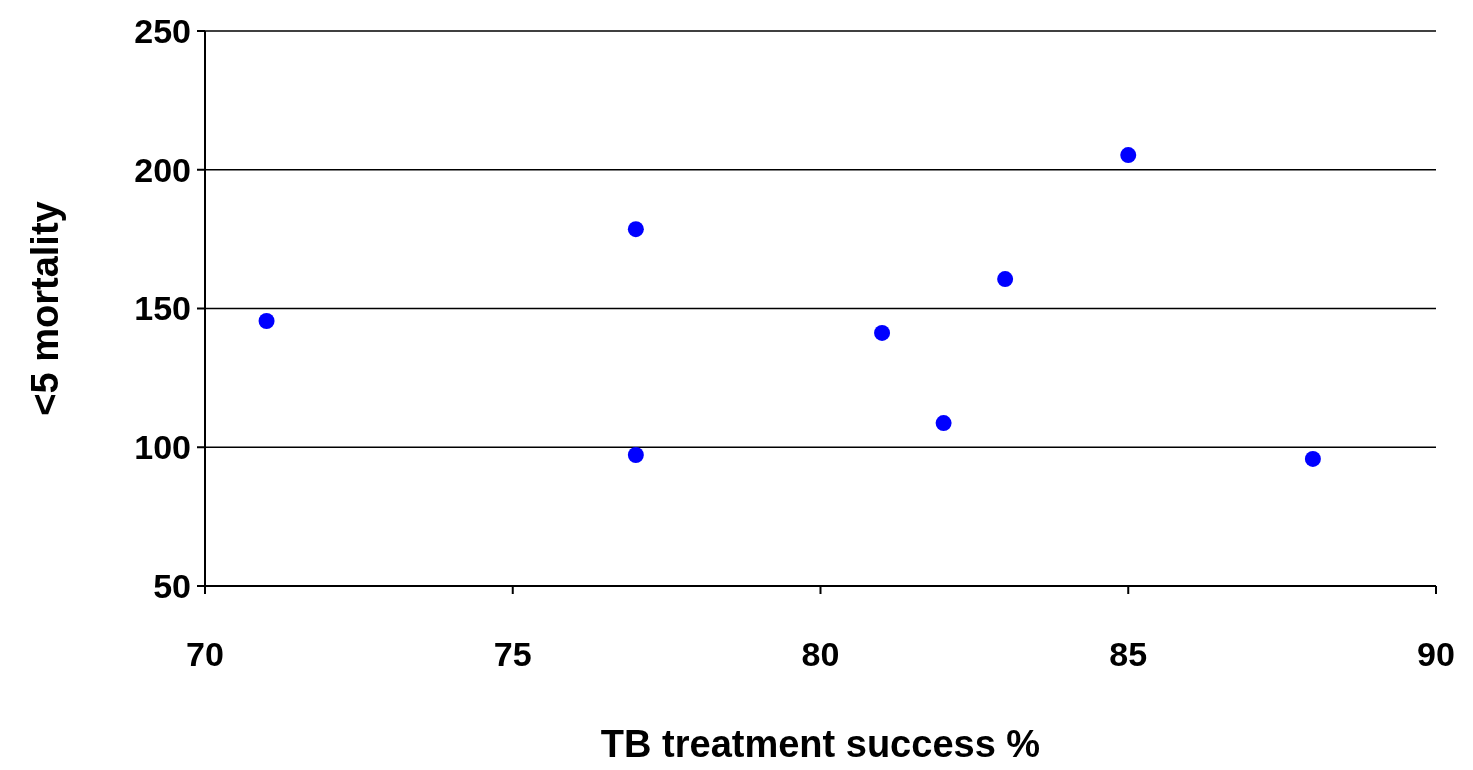  I want to click on x-tick-label: 70, so click(205, 654).